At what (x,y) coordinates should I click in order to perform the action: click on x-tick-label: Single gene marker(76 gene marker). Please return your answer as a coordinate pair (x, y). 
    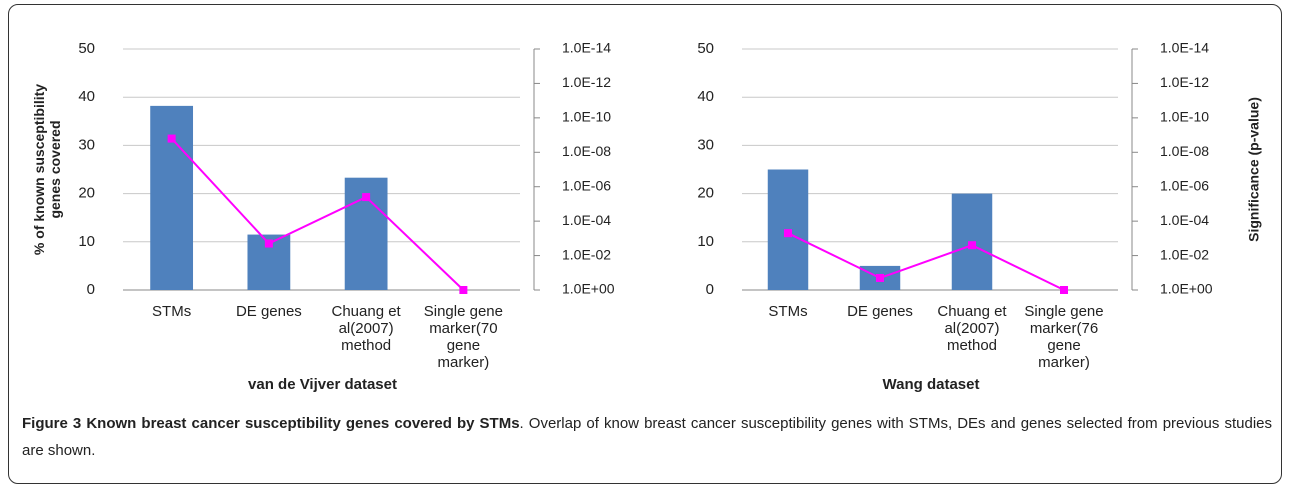
    Looking at the image, I should click on (1063, 337).